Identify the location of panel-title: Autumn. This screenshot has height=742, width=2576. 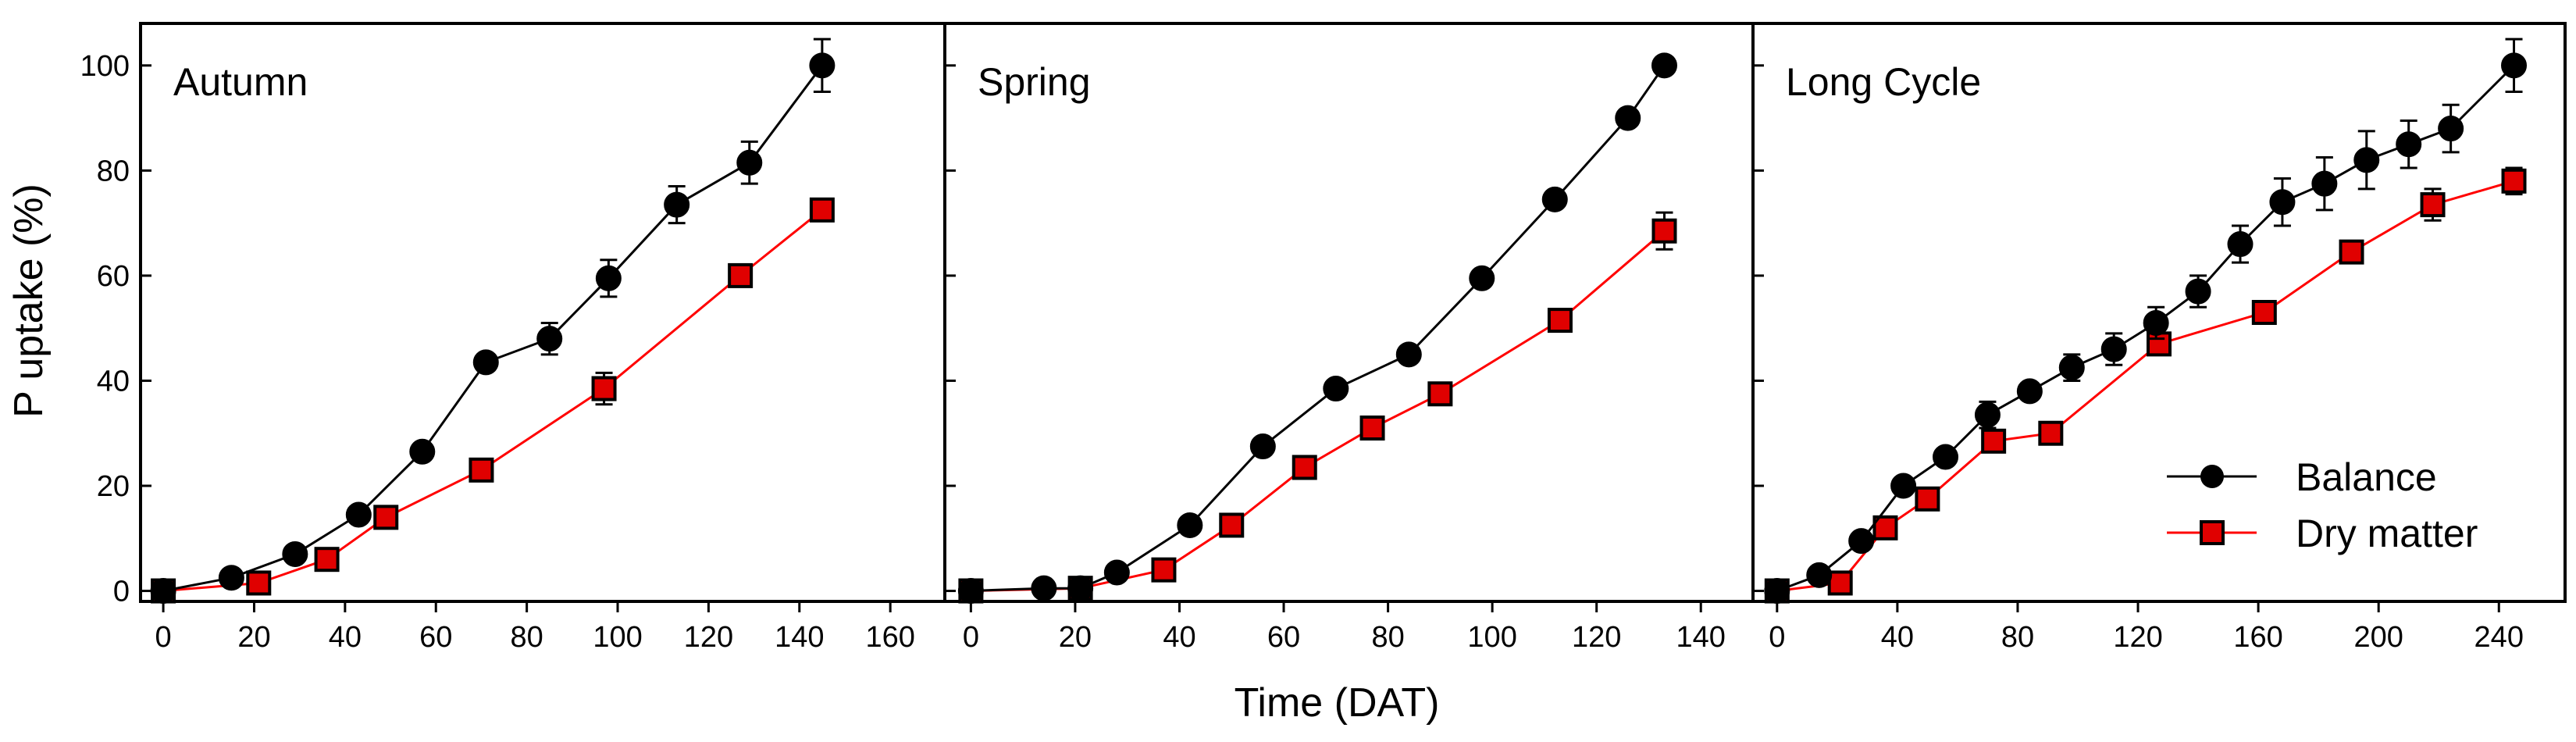
(240, 82).